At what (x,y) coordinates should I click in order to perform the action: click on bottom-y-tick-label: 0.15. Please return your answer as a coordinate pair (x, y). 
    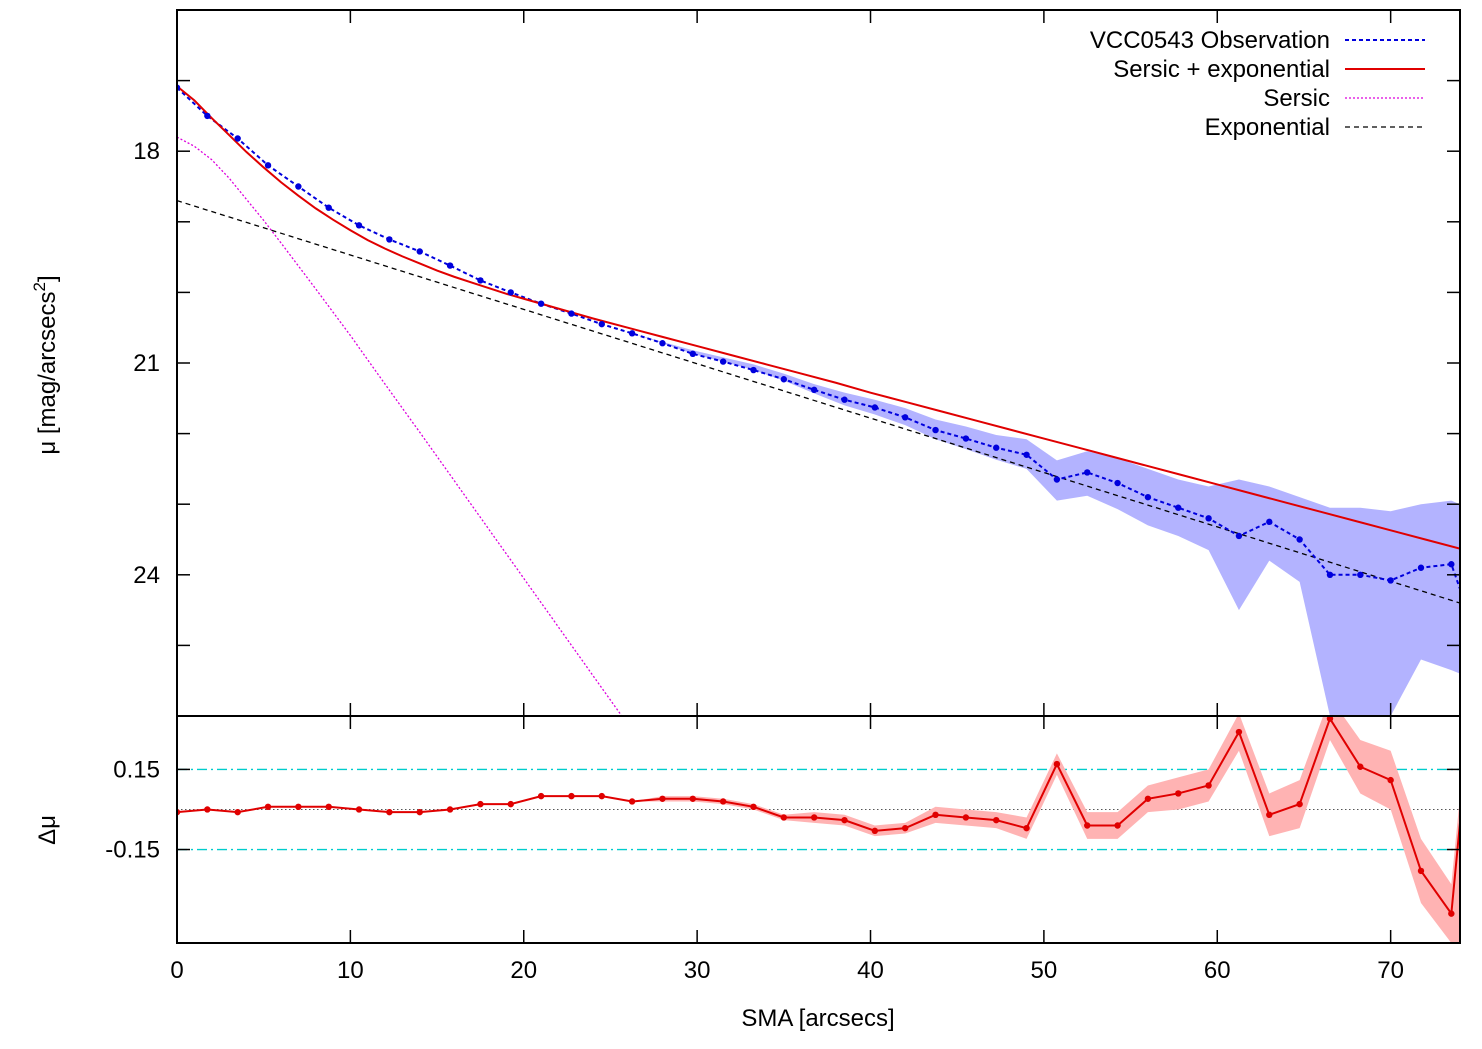
    Looking at the image, I should click on (136, 769).